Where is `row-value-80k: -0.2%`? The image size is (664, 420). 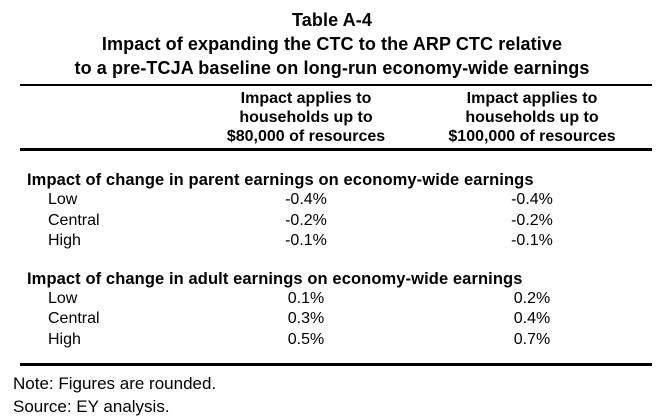
row-value-80k: -0.2% is located at coordinates (306, 220).